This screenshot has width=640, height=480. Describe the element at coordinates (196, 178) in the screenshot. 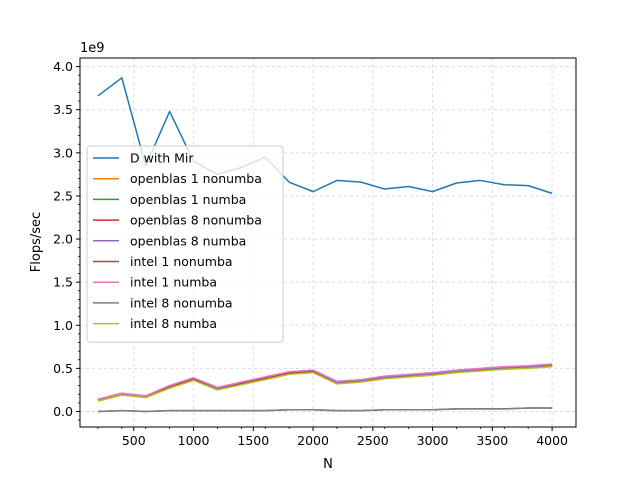

I see `legend-label: openblas 1 nonumba` at that location.